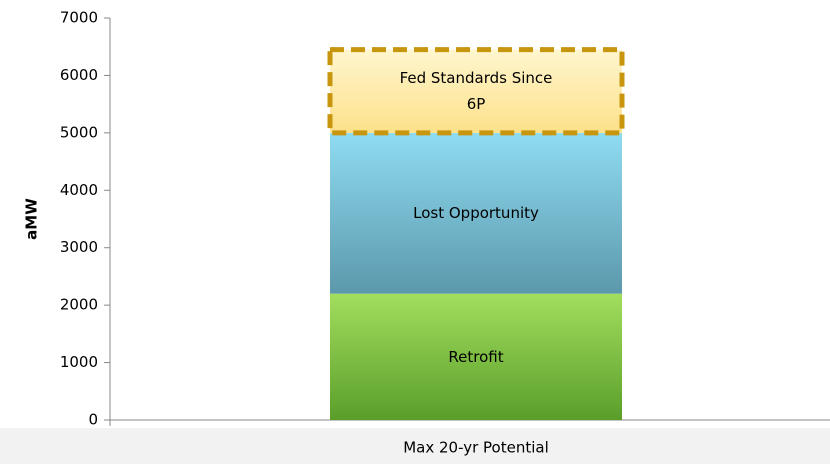 The width and height of the screenshot is (830, 464). I want to click on y-tick-label: 4000, so click(79, 190).